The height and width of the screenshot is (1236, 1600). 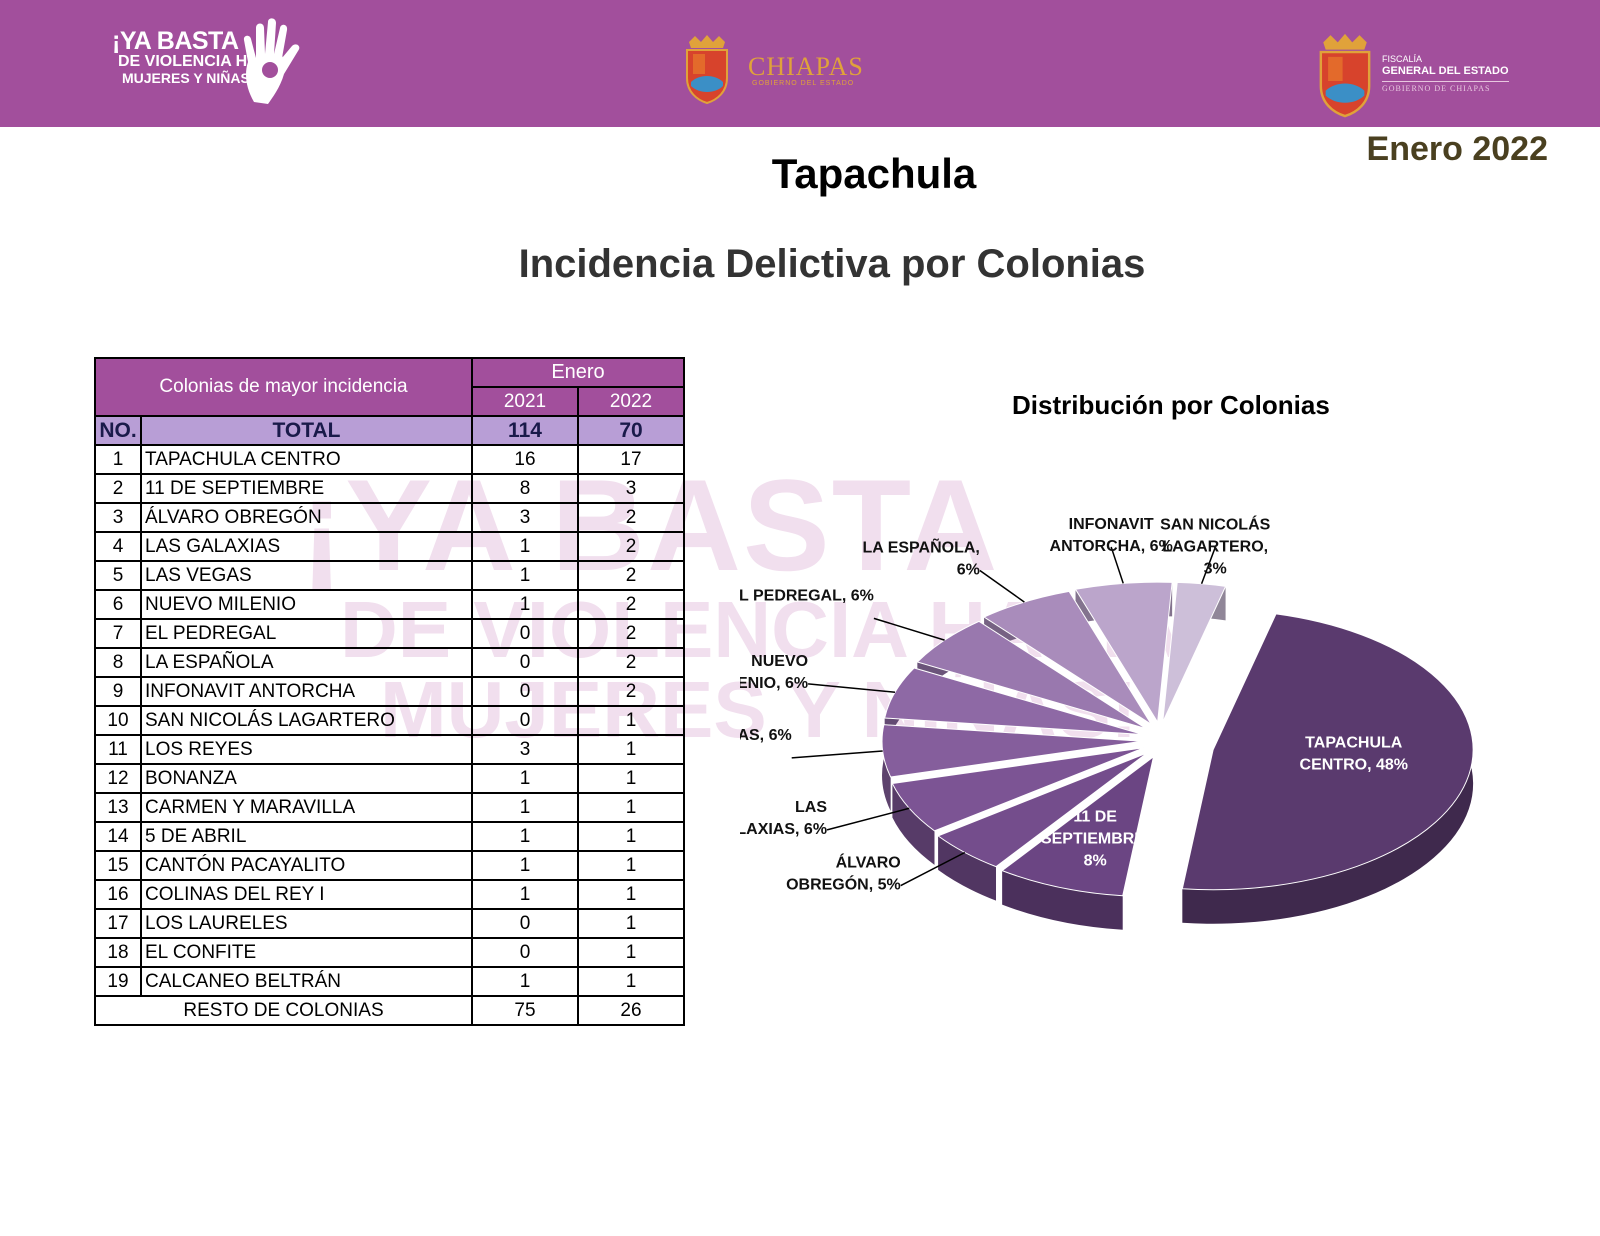 I want to click on slice-label-line: TAPACHULA, so click(x=1354, y=743).